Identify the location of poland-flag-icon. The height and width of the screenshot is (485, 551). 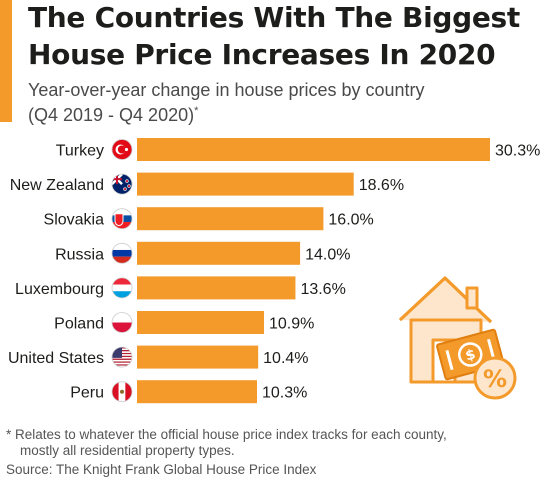
(122, 322).